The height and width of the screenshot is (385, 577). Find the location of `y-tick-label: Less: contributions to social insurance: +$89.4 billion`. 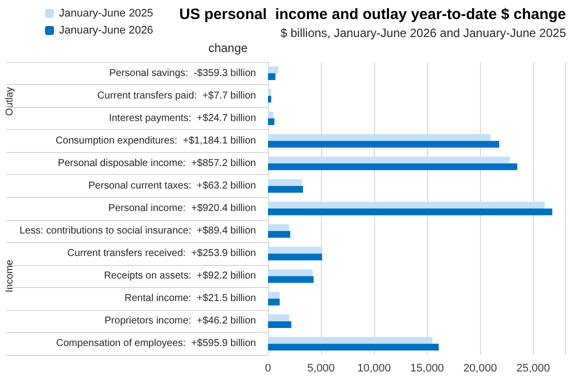

y-tick-label: Less: contributions to social insurance: +$89.4 billion is located at coordinates (137, 231).